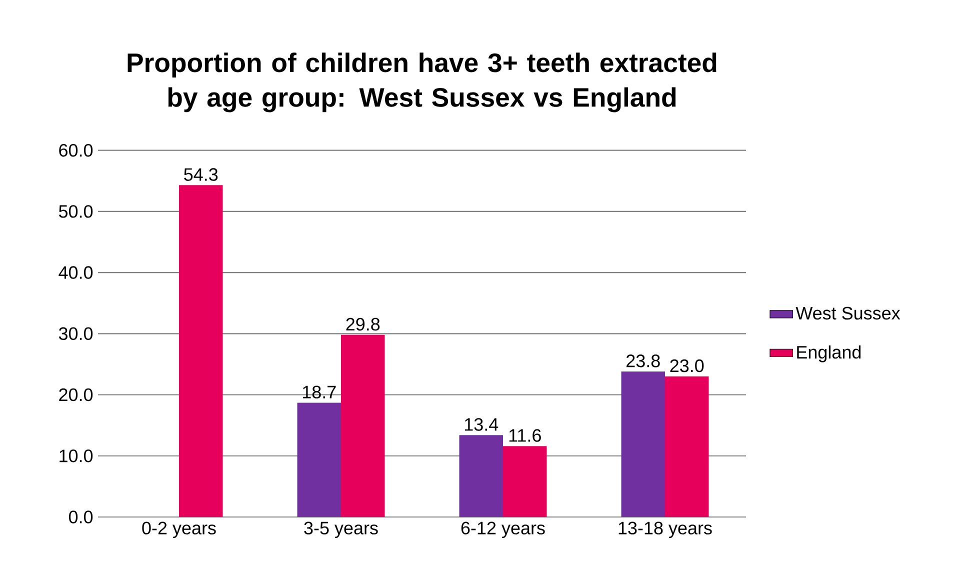  What do you see at coordinates (481, 424) in the screenshot?
I see `data-label: 13.4` at bounding box center [481, 424].